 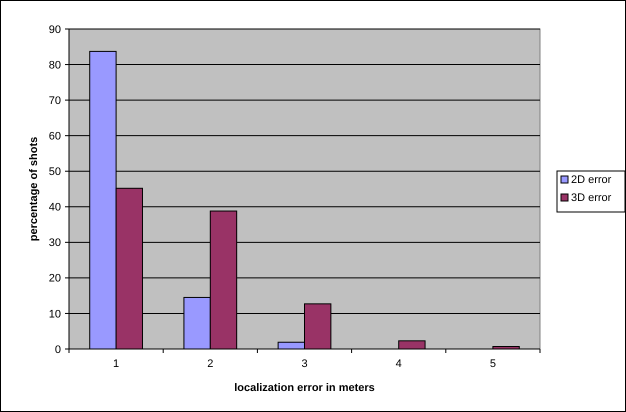 What do you see at coordinates (34, 189) in the screenshot?
I see `y-axis-title: percentage of shots` at bounding box center [34, 189].